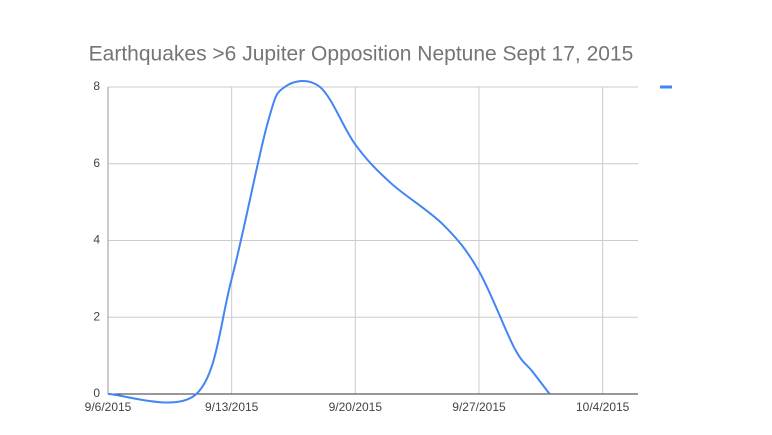 This screenshot has width=772, height=435. What do you see at coordinates (96, 163) in the screenshot?
I see `y-tick-label: 6` at bounding box center [96, 163].